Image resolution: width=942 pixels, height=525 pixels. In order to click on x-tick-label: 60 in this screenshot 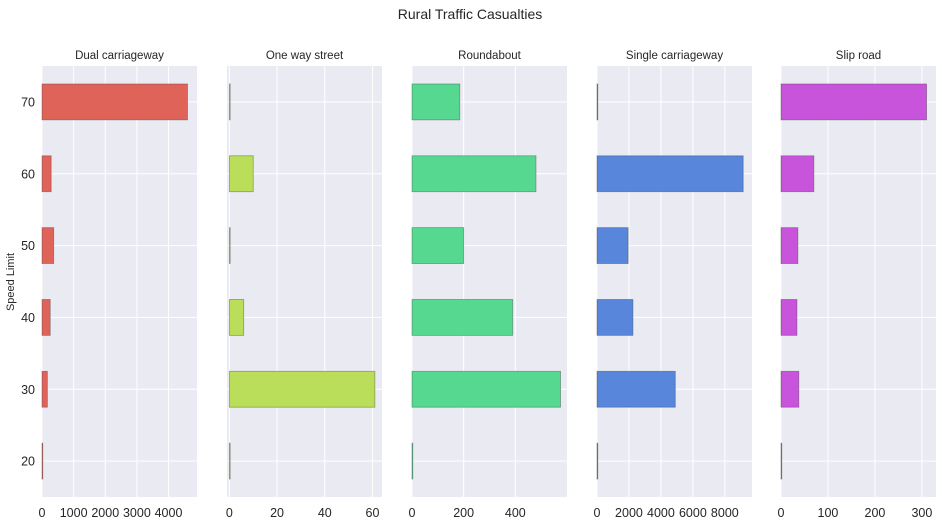, I will do `click(373, 513)`.